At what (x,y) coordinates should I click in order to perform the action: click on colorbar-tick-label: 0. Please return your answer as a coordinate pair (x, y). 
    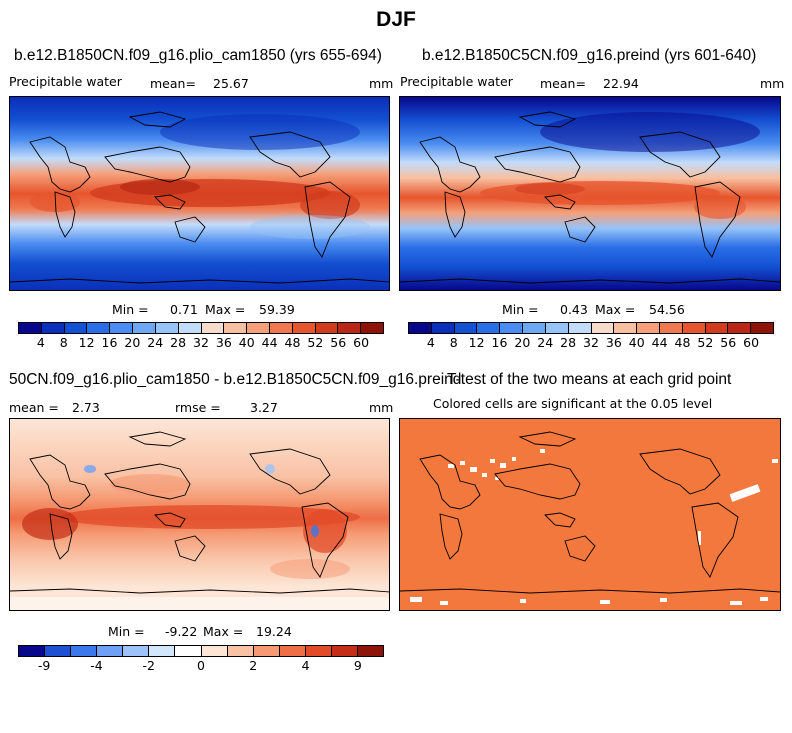
    Looking at the image, I should click on (201, 665).